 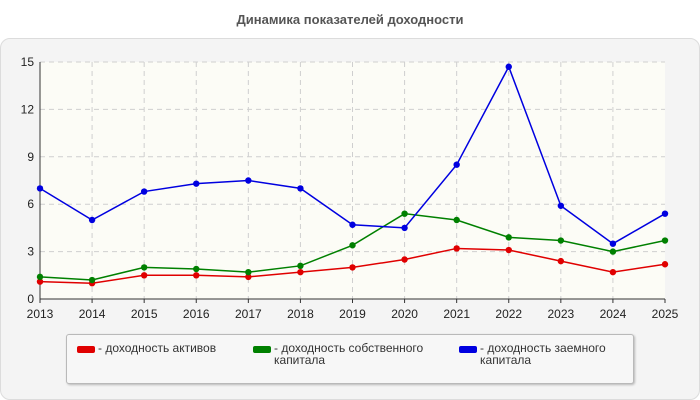 I want to click on legend-label-assets: - доходность активов, so click(x=157, y=348).